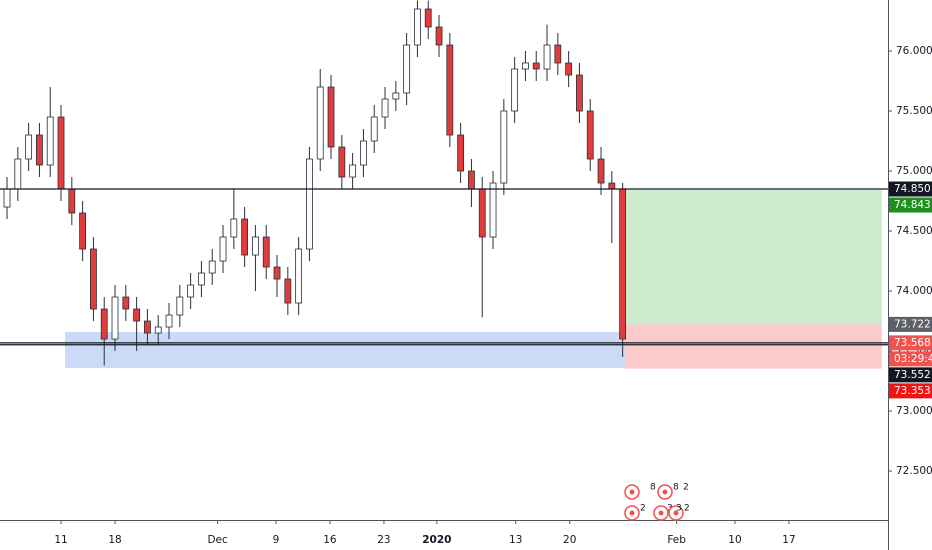 This screenshot has height=550, width=932. What do you see at coordinates (914, 111) in the screenshot?
I see `y-tick-label: 75.500` at bounding box center [914, 111].